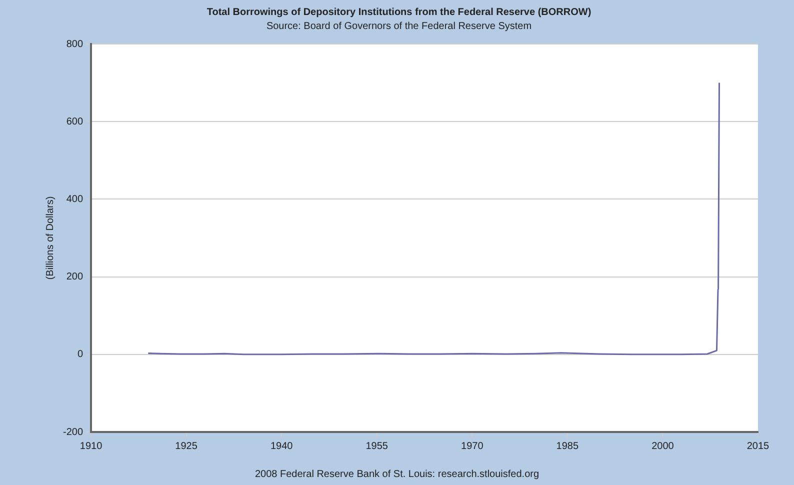 The width and height of the screenshot is (794, 485). What do you see at coordinates (75, 277) in the screenshot?
I see `y-tick-label: 200` at bounding box center [75, 277].